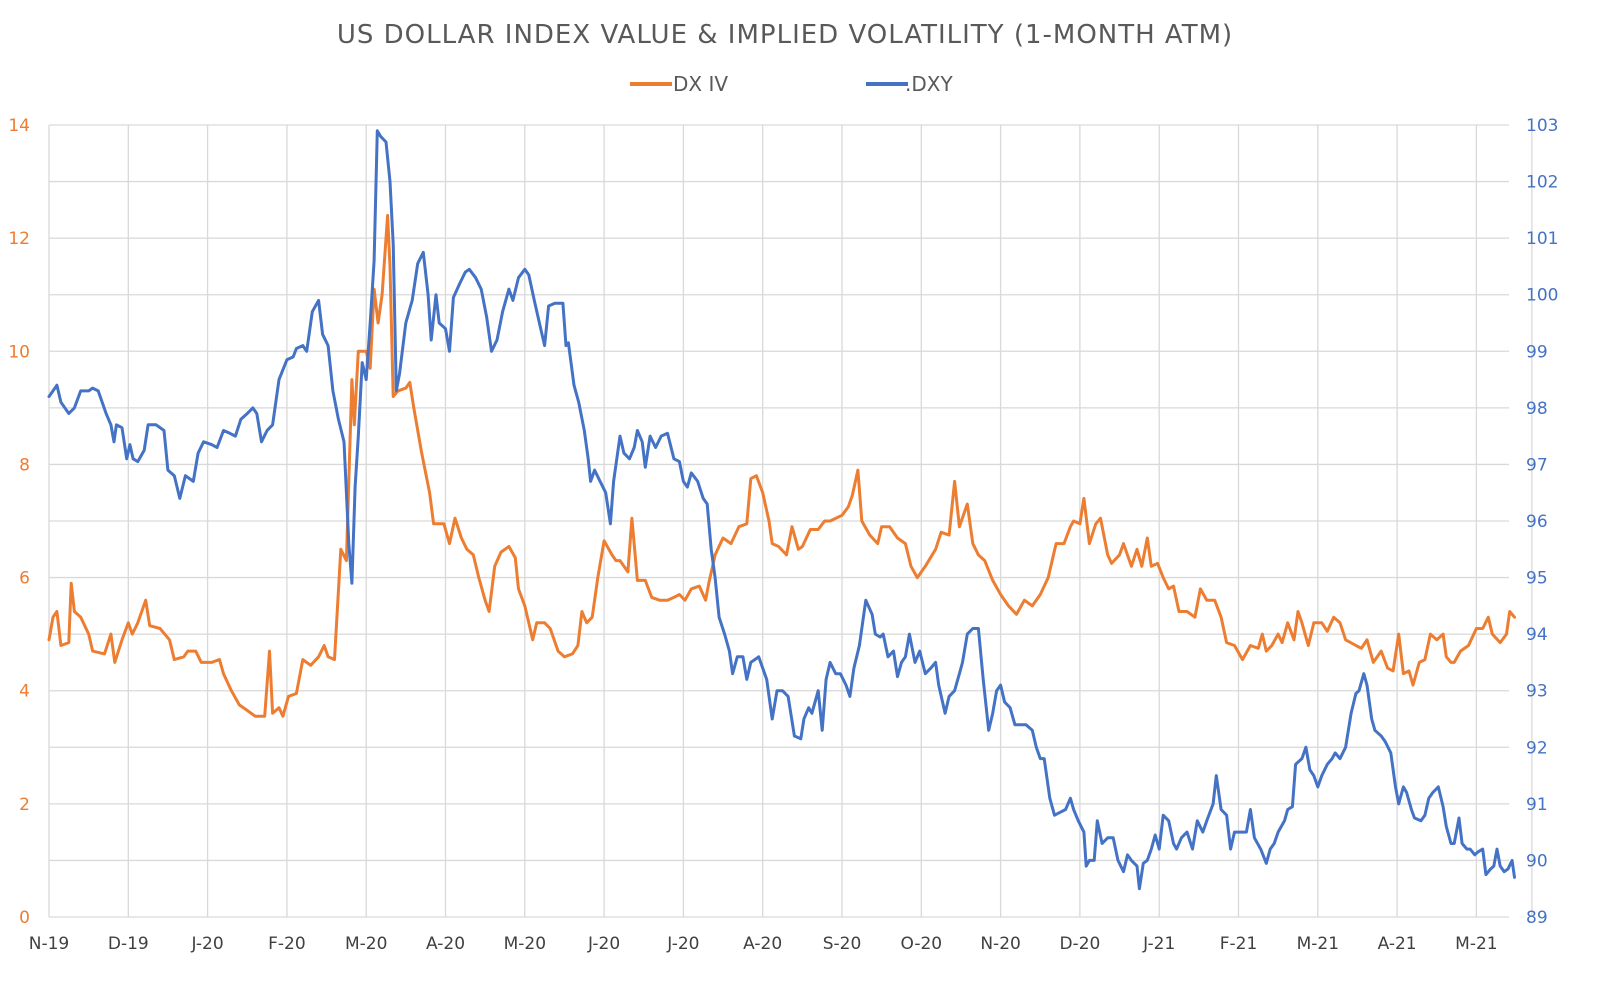 Image resolution: width=1600 pixels, height=986 pixels. What do you see at coordinates (921, 944) in the screenshot?
I see `x-tick-label-11: O-20` at bounding box center [921, 944].